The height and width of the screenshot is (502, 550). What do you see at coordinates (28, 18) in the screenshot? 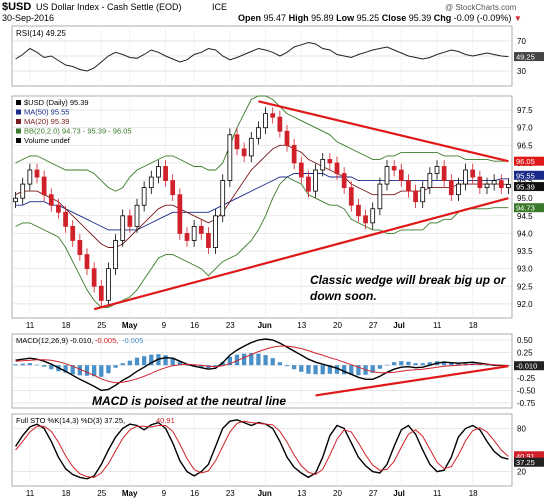
I see `date-label: 30-Sep-2016` at bounding box center [28, 18].